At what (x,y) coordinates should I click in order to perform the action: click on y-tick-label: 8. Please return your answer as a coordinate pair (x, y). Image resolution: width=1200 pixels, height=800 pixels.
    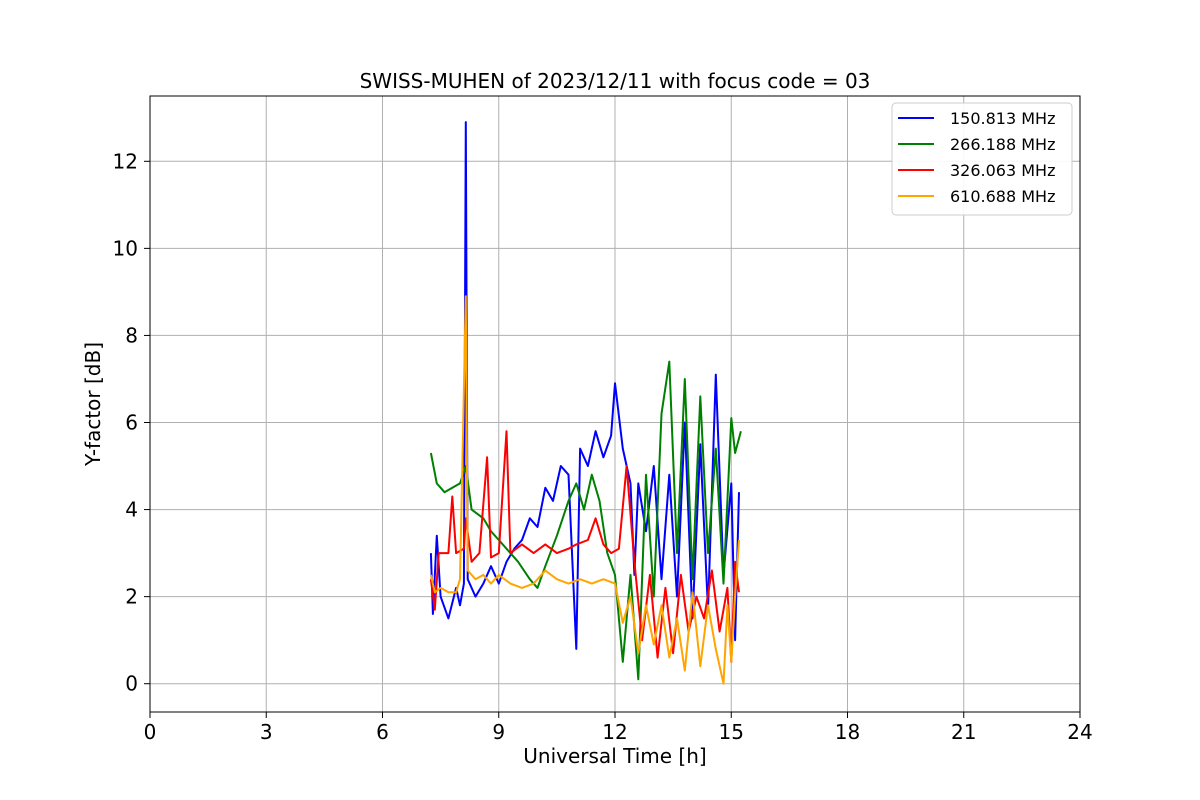
    Looking at the image, I should click on (131, 335).